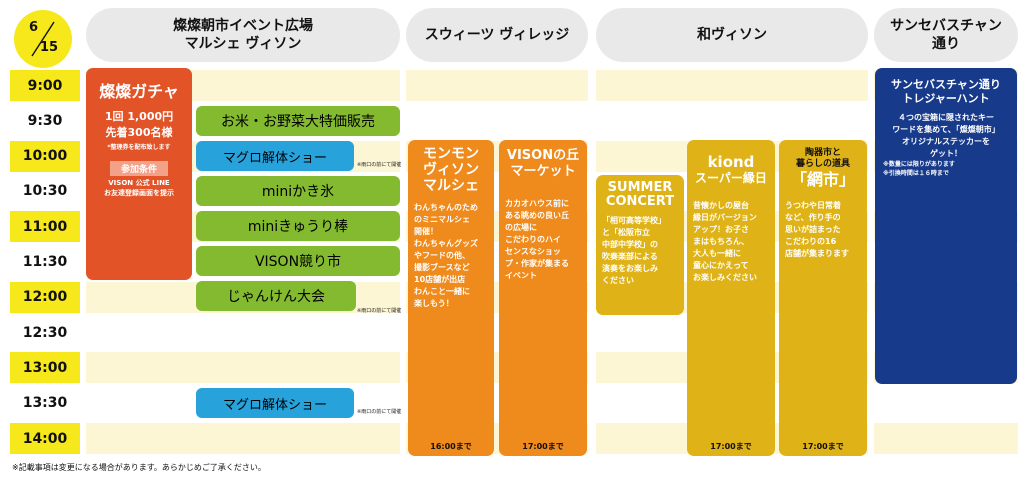 This screenshot has width=1024, height=479. I want to click on event-janken: じゃんけん大会, so click(276, 296).